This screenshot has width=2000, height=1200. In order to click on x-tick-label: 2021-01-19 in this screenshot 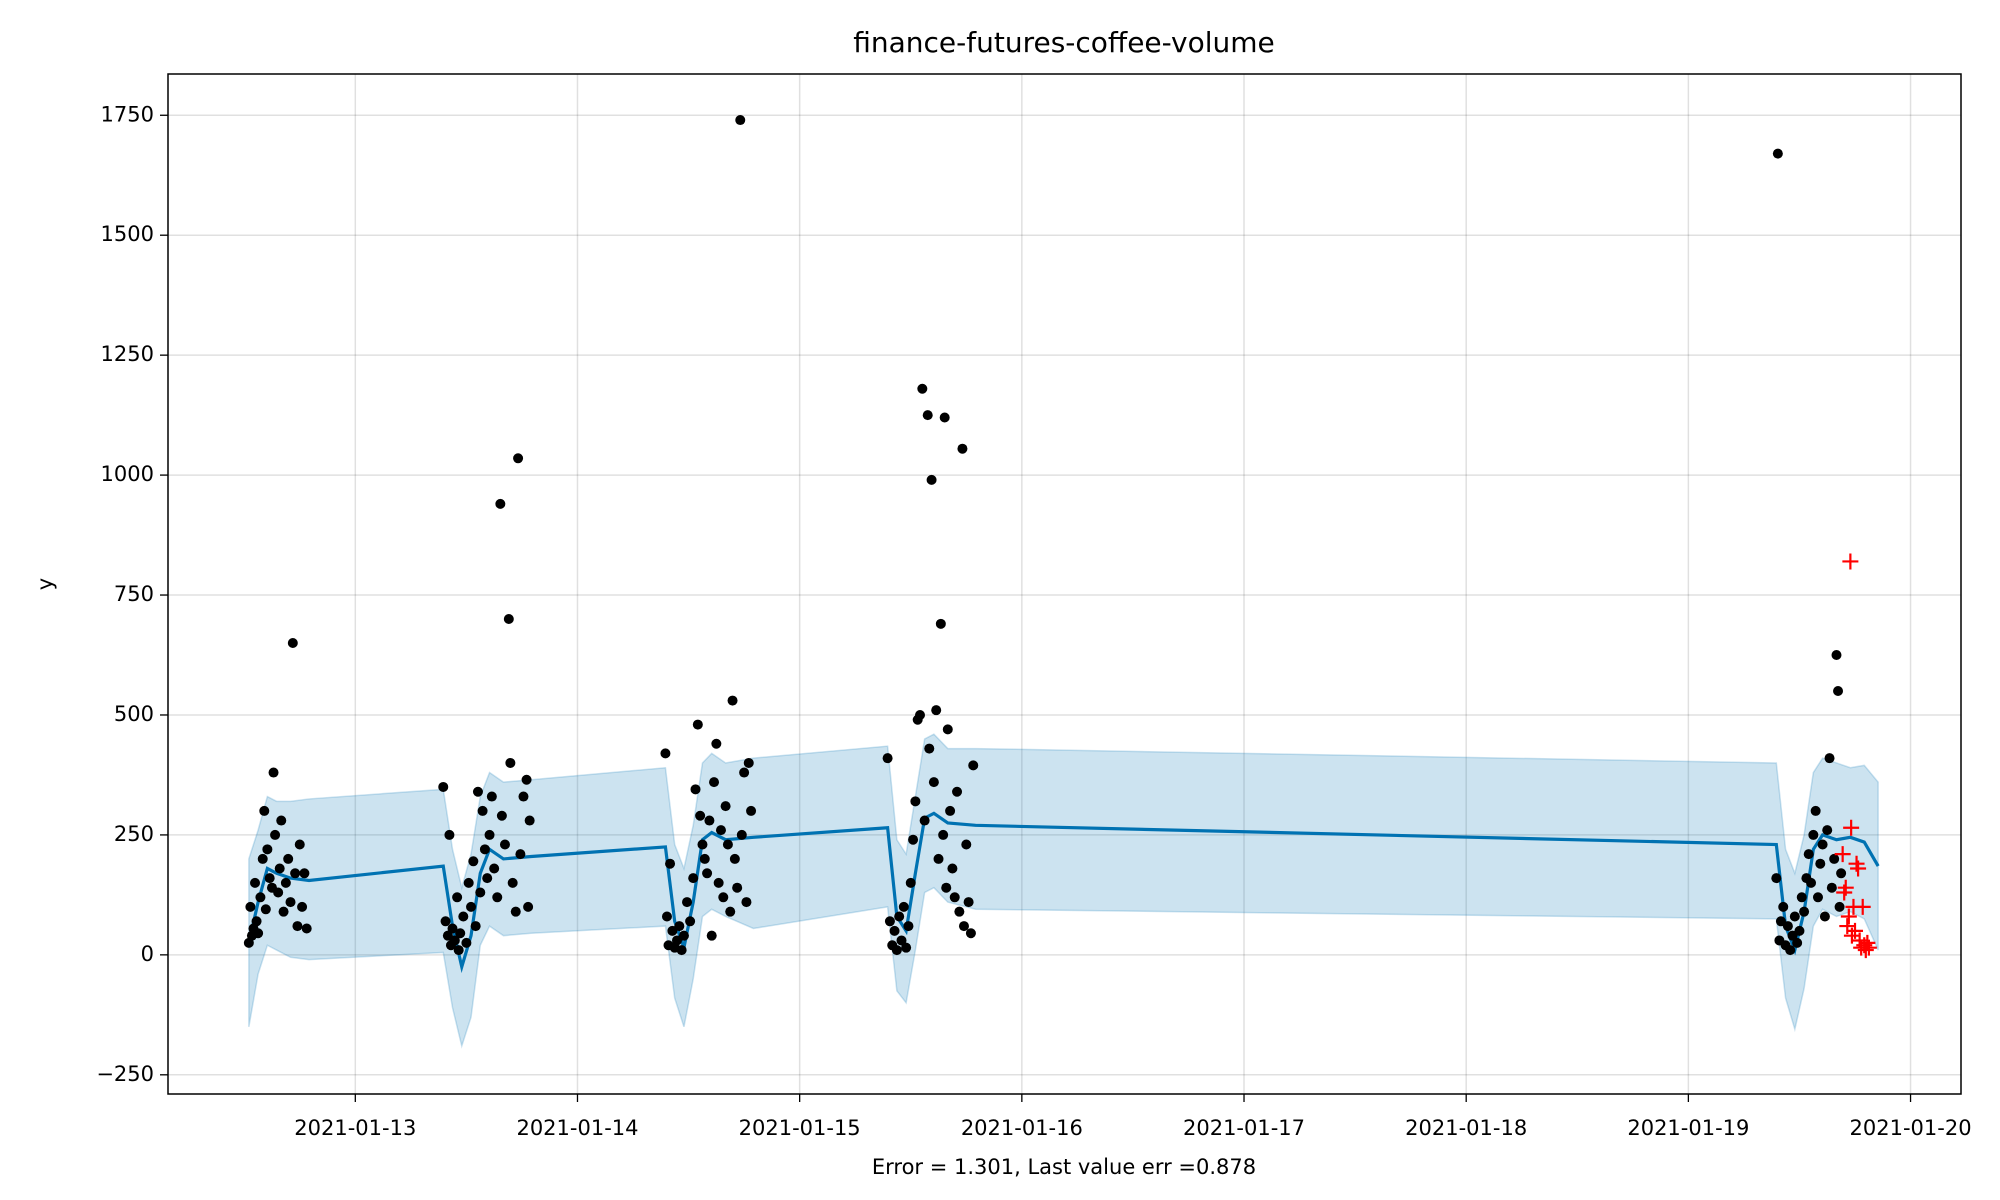, I will do `click(1688, 1128)`.